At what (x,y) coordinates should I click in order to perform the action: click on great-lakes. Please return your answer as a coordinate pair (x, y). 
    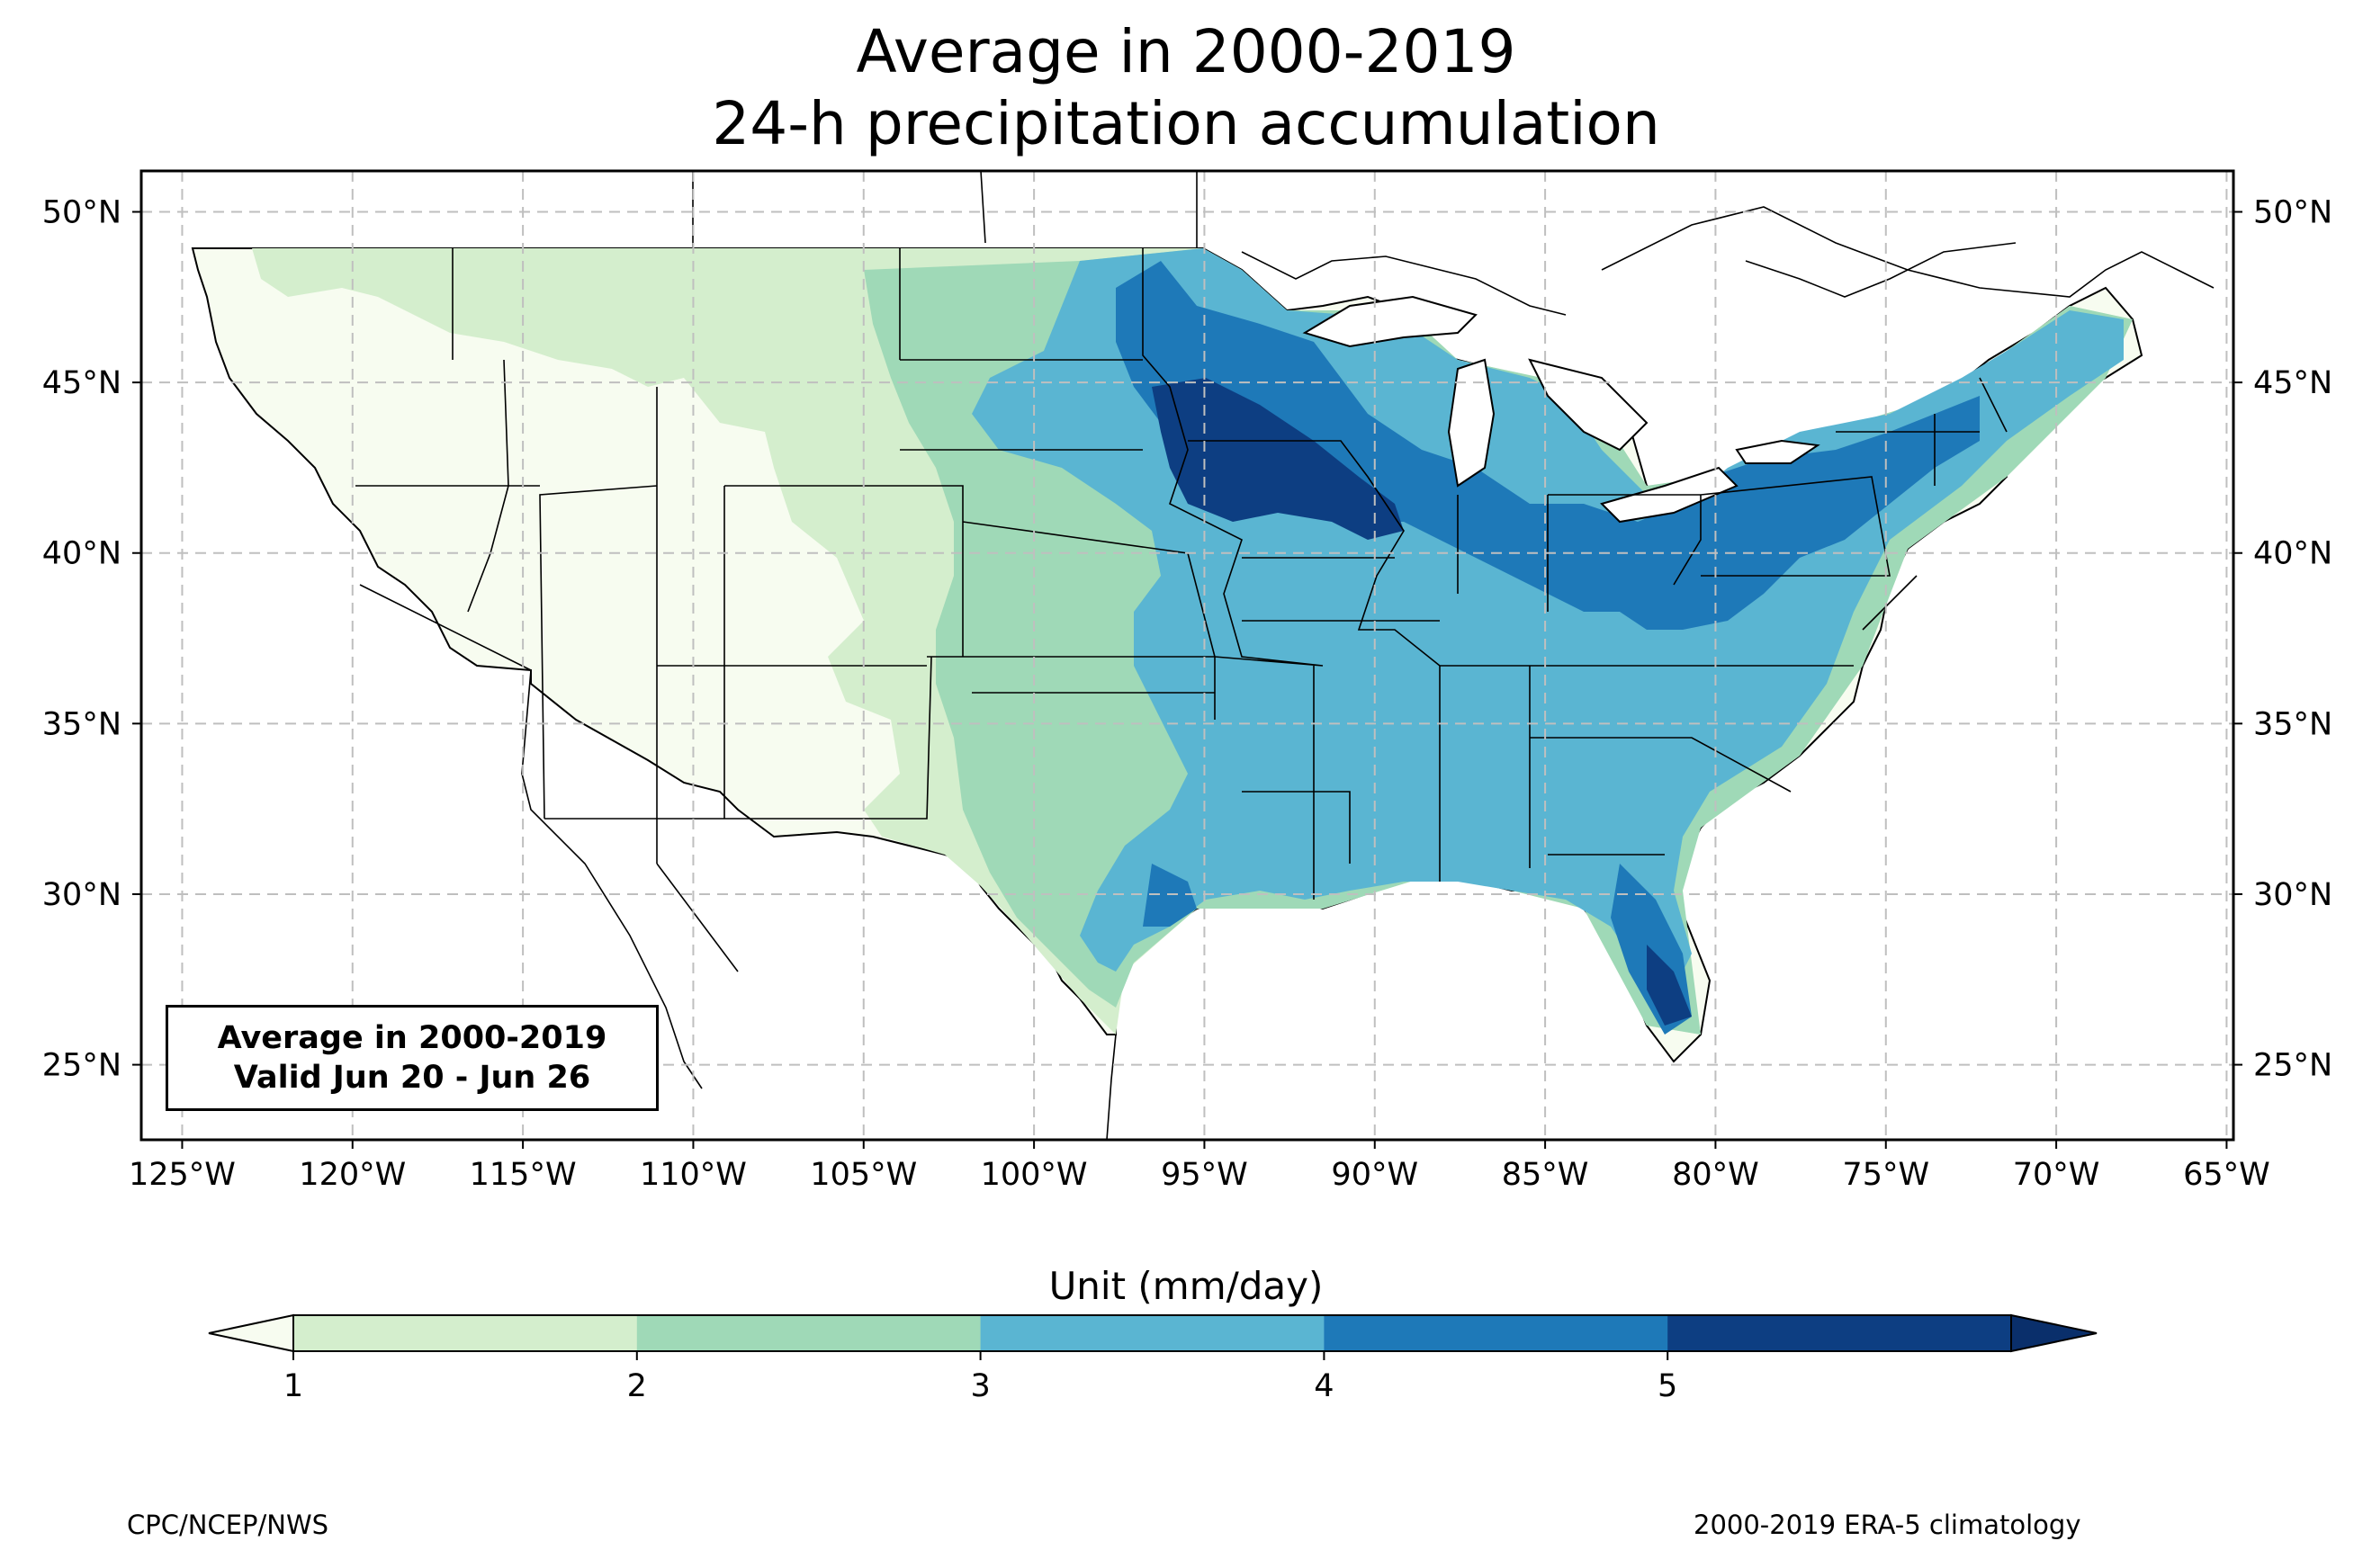
    Looking at the image, I should click on (1561, 409).